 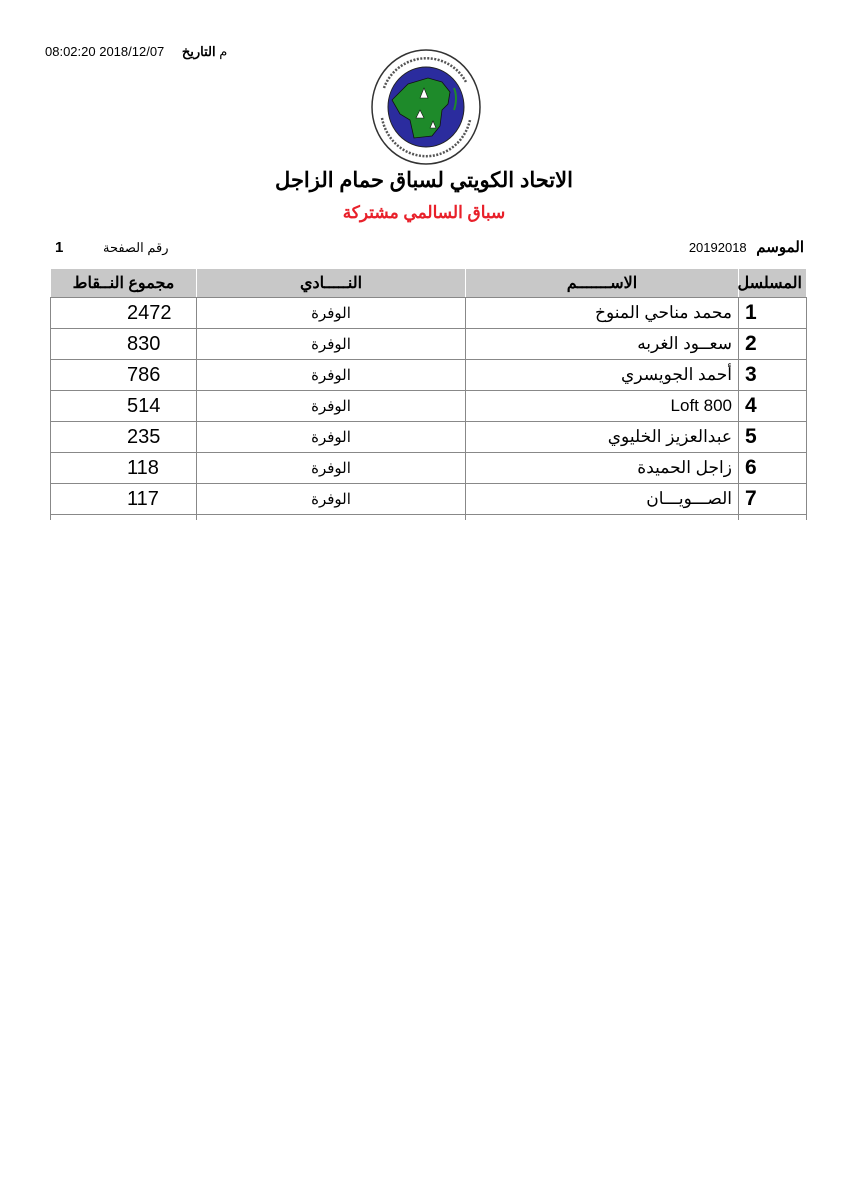 I want to click on page-number-label: رقم الصفحة, so click(x=135, y=247).